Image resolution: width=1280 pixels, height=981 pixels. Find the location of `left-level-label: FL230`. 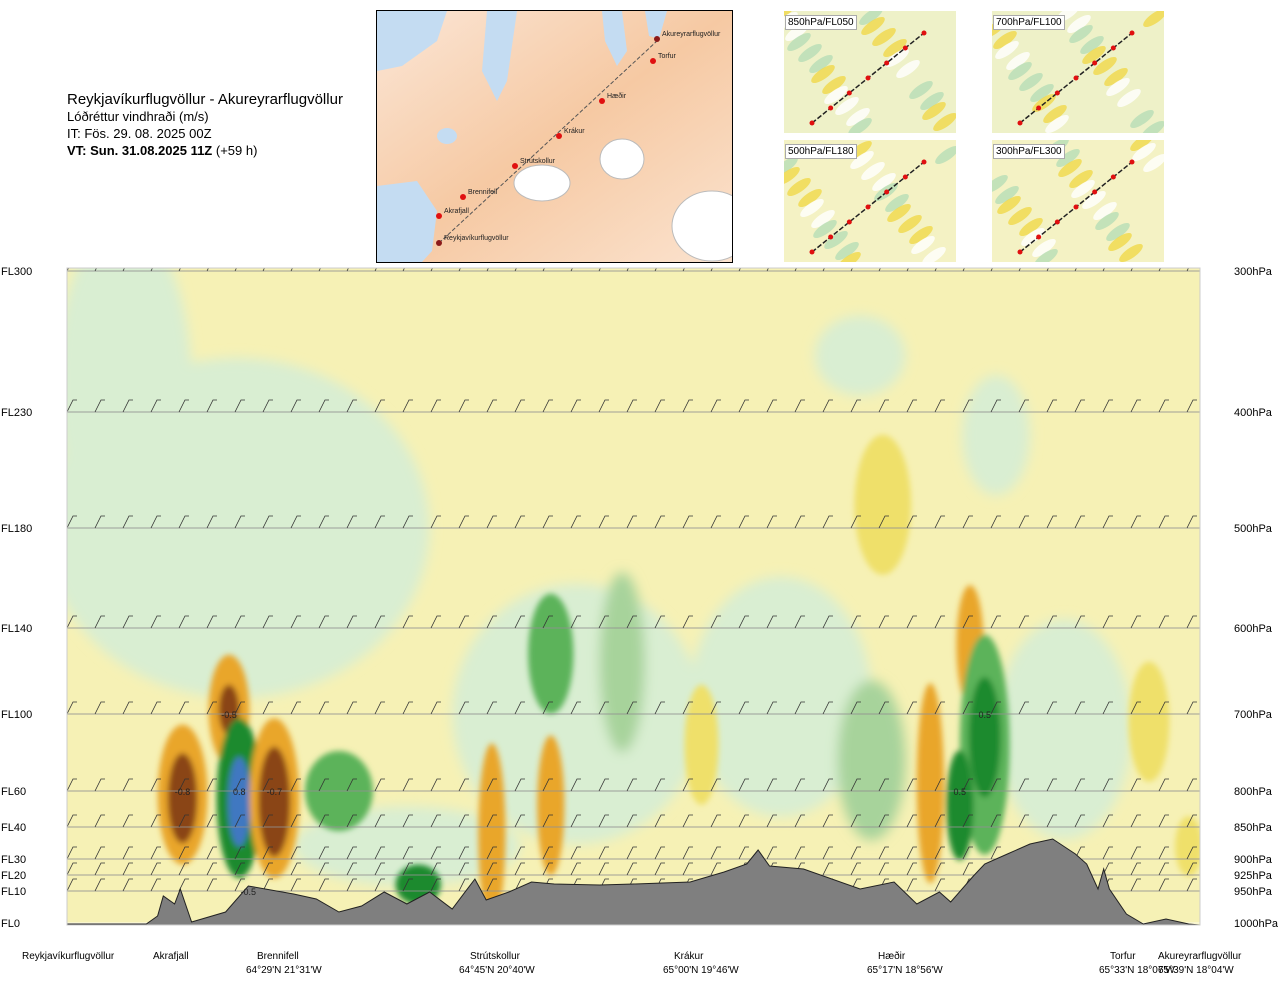

left-level-label: FL230 is located at coordinates (16, 413).